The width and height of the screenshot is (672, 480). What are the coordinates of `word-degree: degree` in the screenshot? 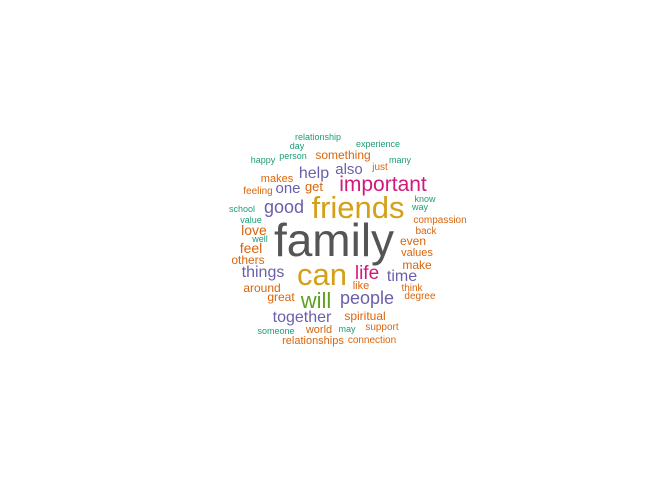 It's located at (420, 296).